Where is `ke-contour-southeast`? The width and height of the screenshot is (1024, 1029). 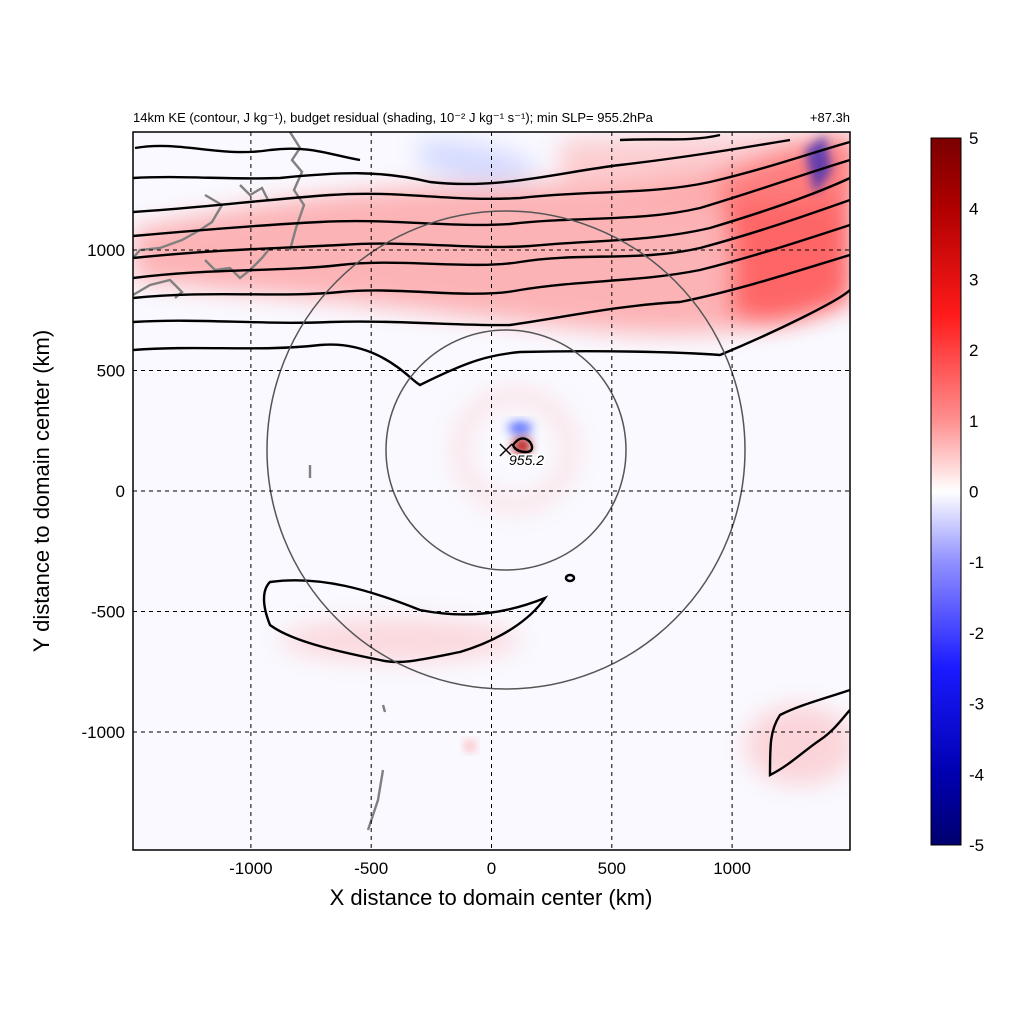
ke-contour-southeast is located at coordinates (809, 732).